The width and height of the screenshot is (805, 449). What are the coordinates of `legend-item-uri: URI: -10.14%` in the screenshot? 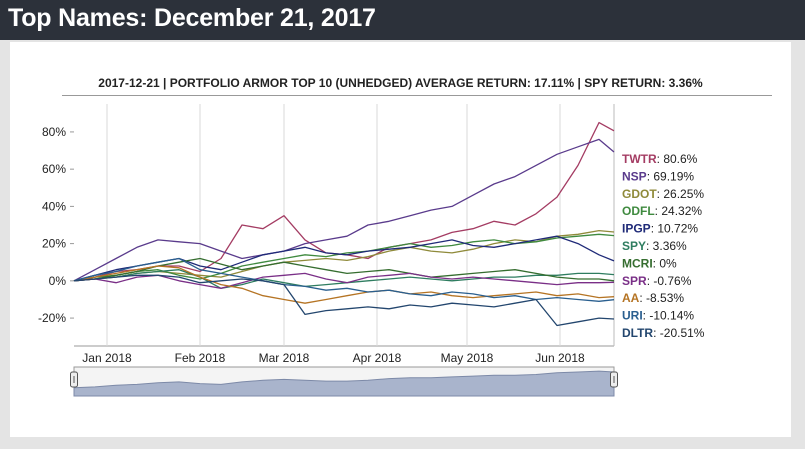 It's located at (658, 316).